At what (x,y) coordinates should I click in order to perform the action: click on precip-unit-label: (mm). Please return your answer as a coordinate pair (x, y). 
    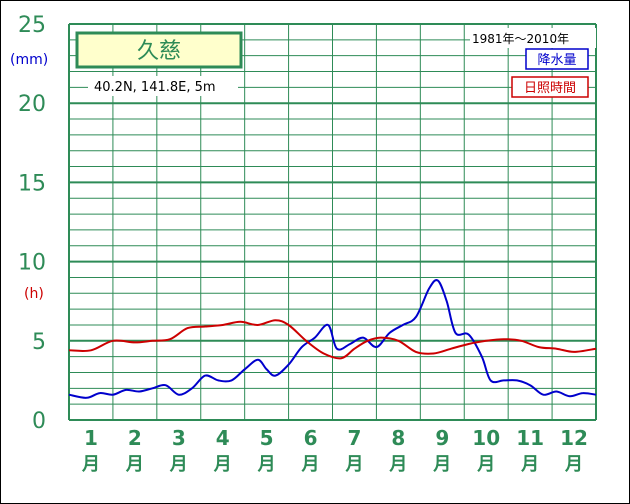
    Looking at the image, I should click on (29, 60).